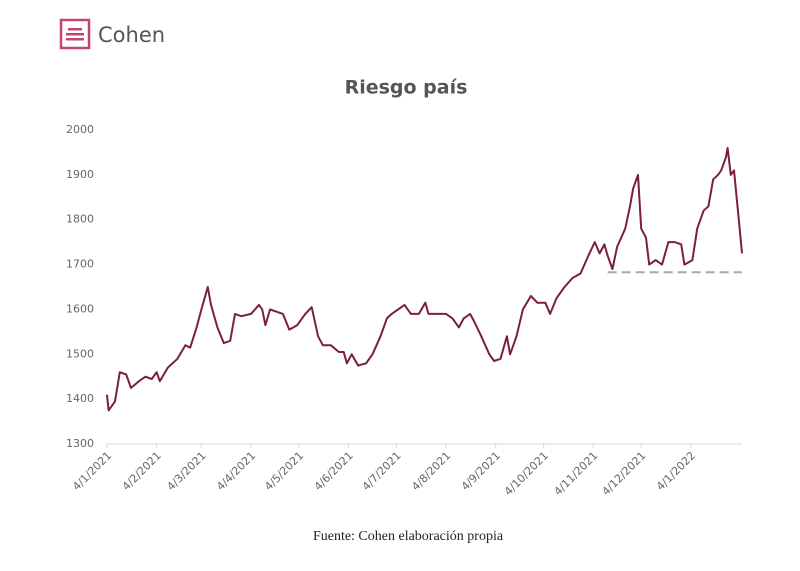 The width and height of the screenshot is (800, 571). I want to click on y-tick-label: 1400, so click(80, 398).